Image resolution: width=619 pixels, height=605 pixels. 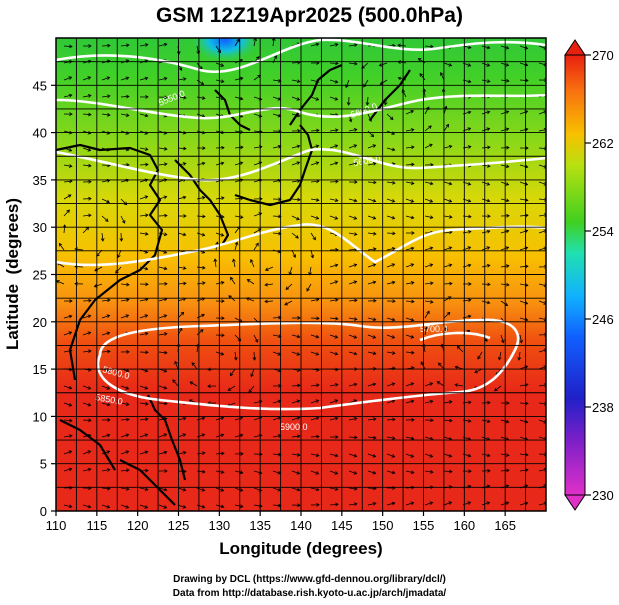 I want to click on y-tick-label: 25, so click(x=40, y=275).